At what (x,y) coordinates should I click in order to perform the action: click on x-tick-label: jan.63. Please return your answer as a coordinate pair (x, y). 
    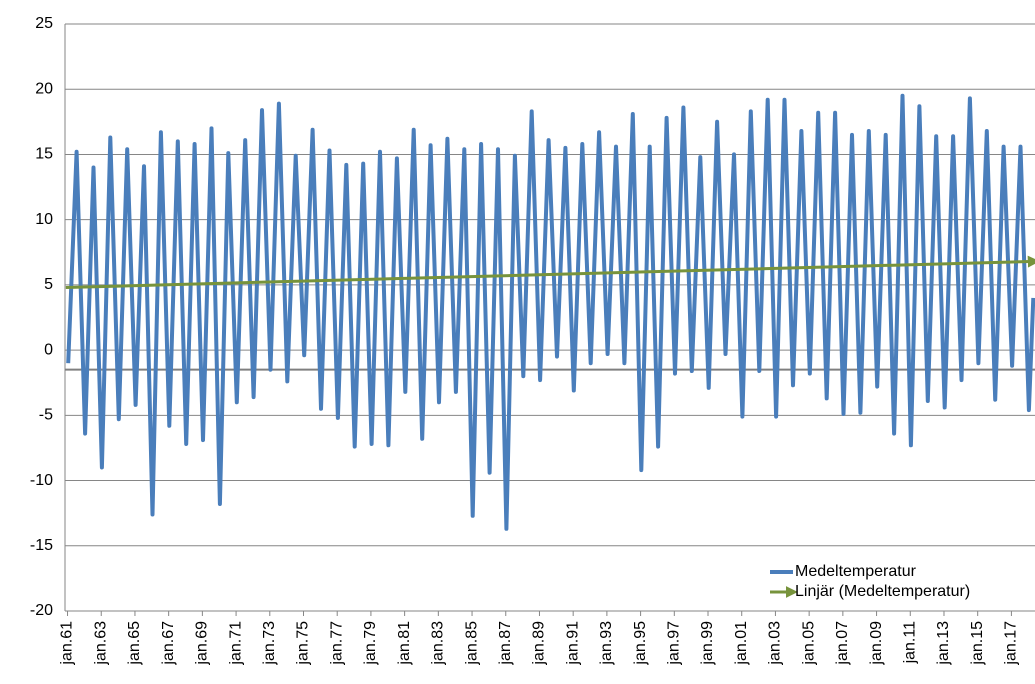
    Looking at the image, I should click on (100, 643).